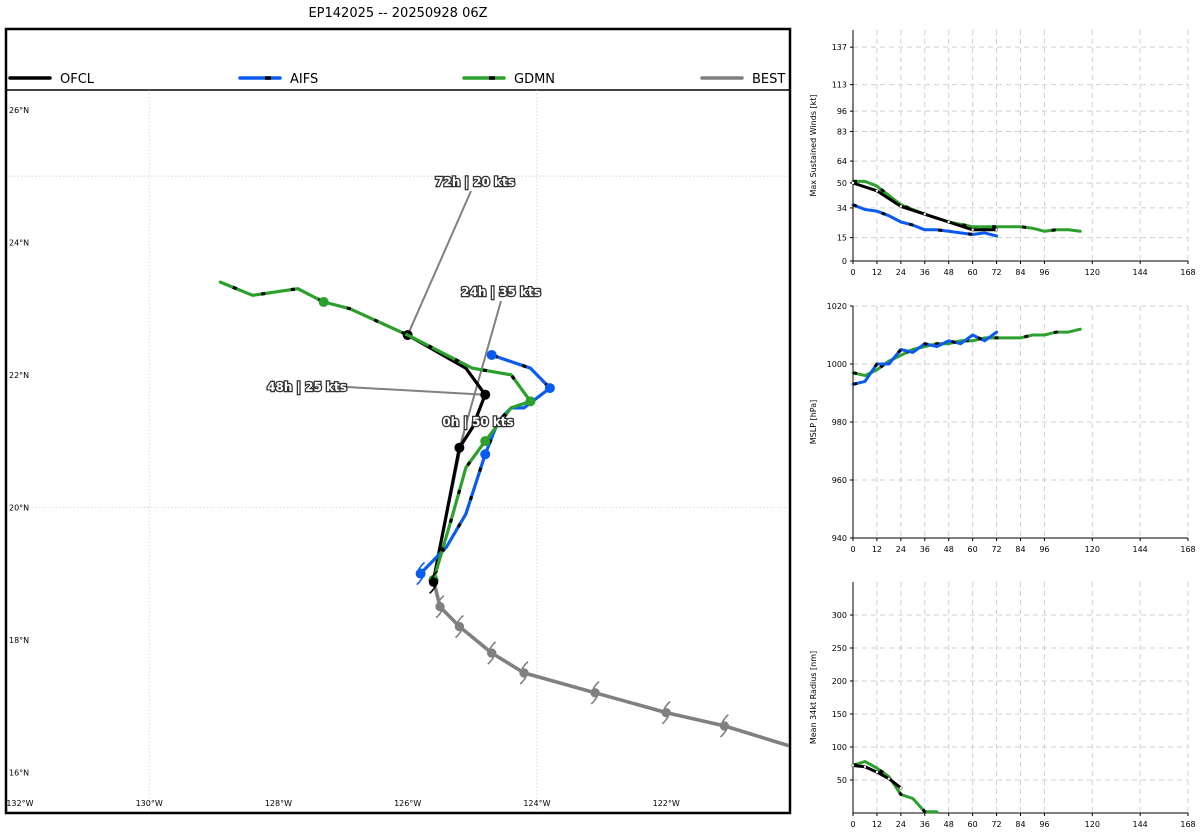 The width and height of the screenshot is (1200, 840). Describe the element at coordinates (901, 549) in the screenshot. I see `x-tick-label: 24` at that location.